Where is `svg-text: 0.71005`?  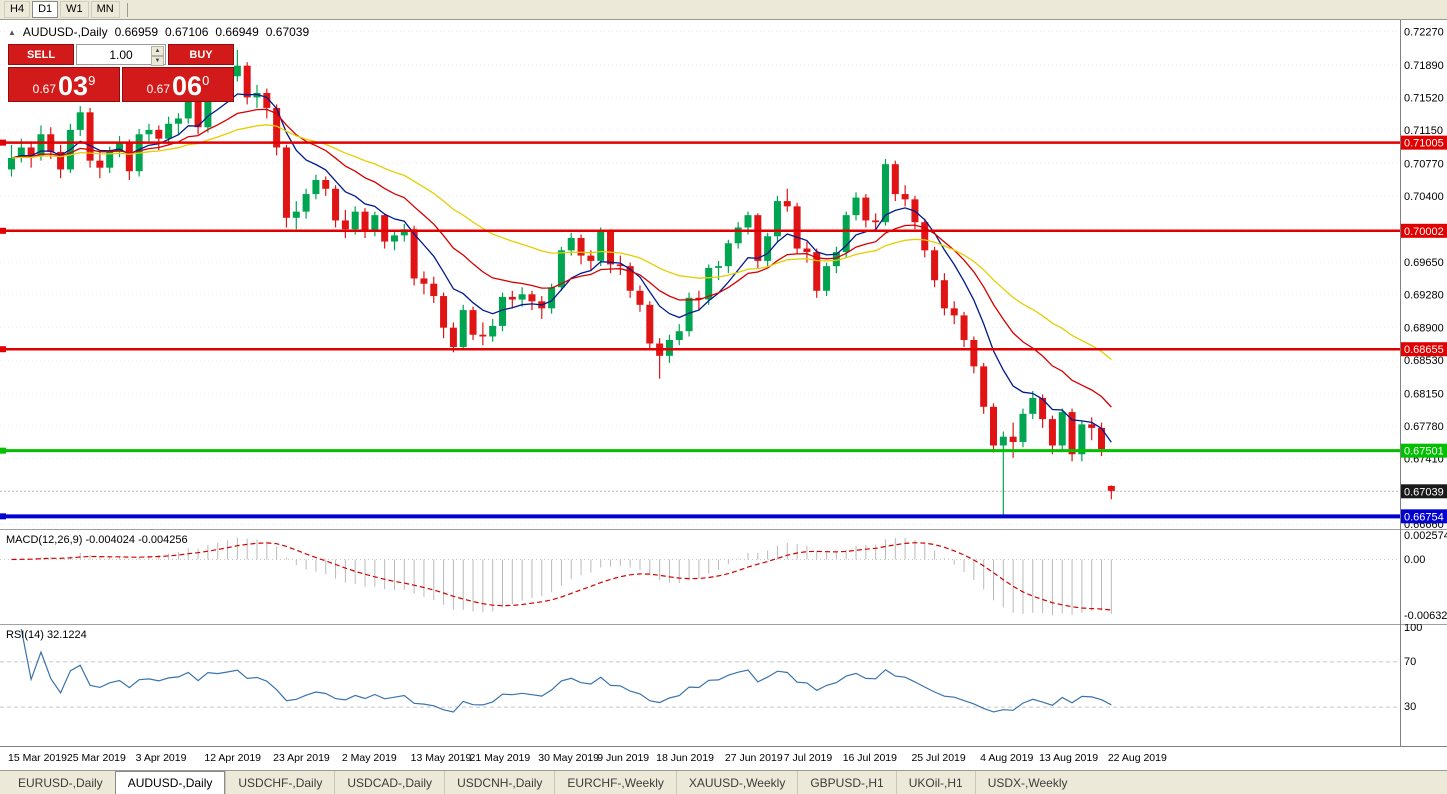
svg-text: 0.71005 is located at coordinates (1424, 144).